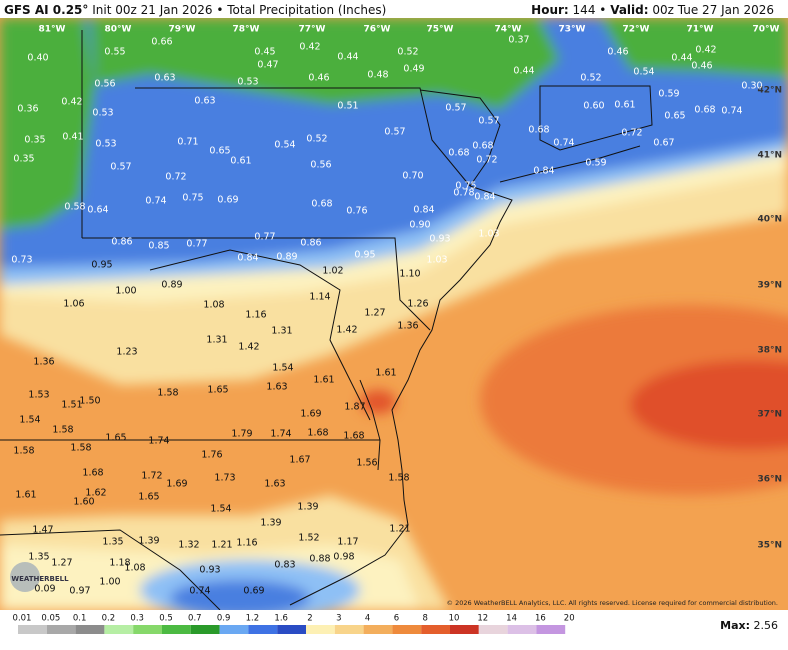 The height and width of the screenshot is (650, 788). What do you see at coordinates (540, 619) in the screenshot?
I see `colorbar-label: 16` at bounding box center [540, 619].